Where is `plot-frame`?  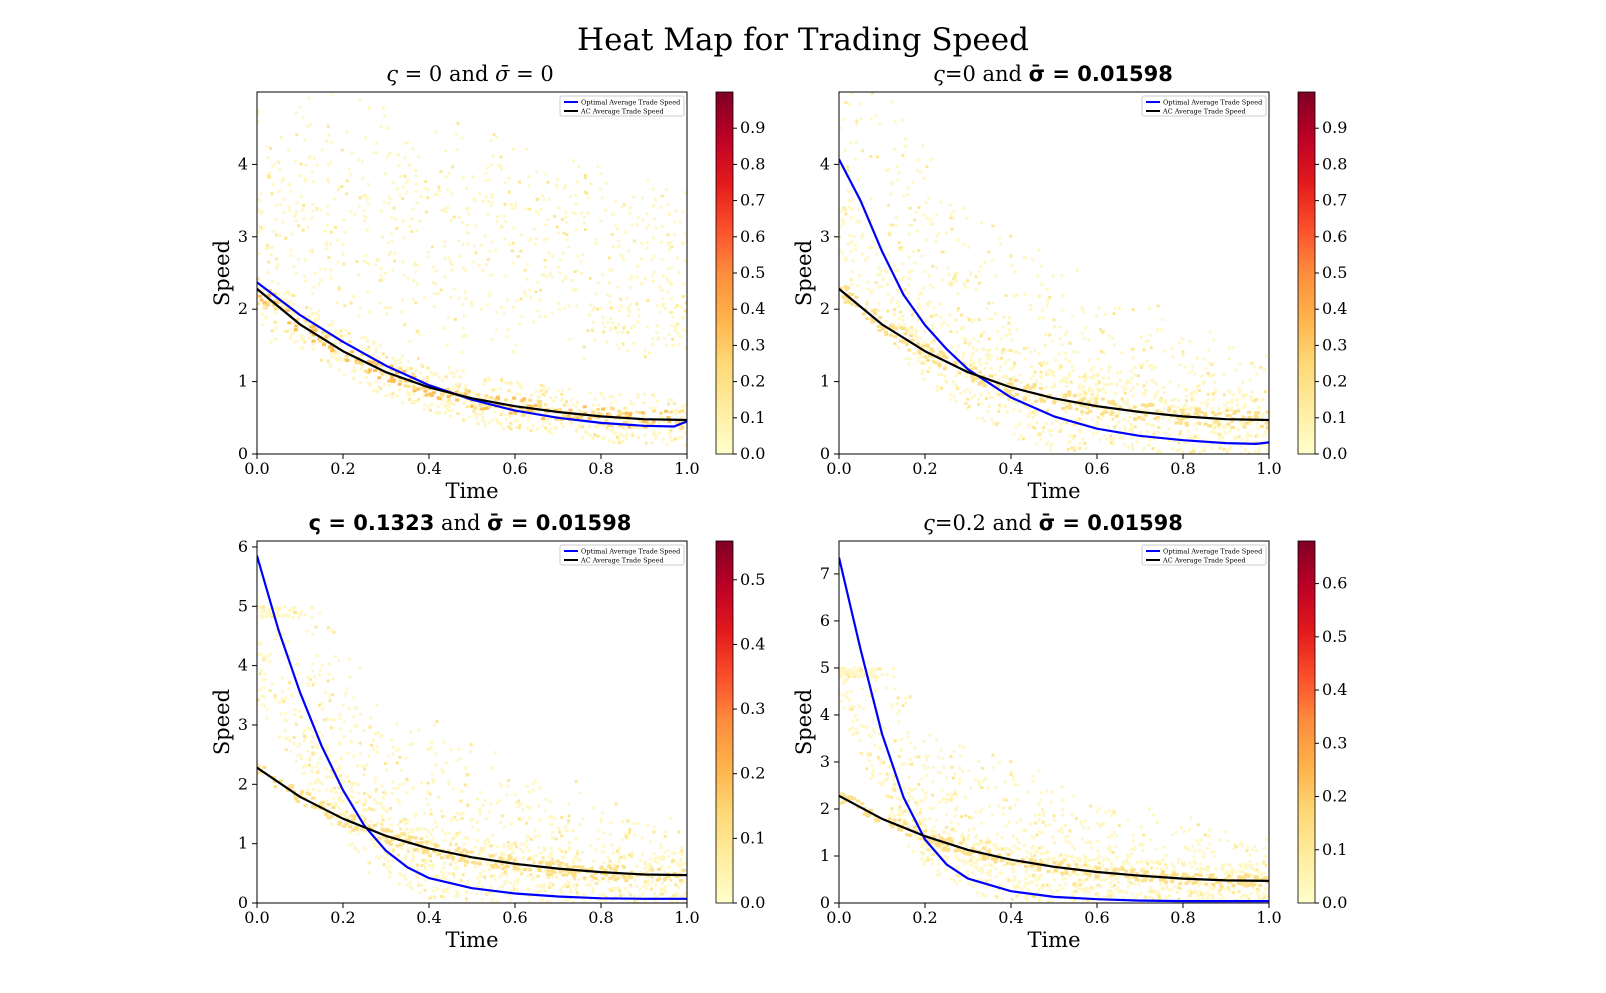 plot-frame is located at coordinates (1054, 273).